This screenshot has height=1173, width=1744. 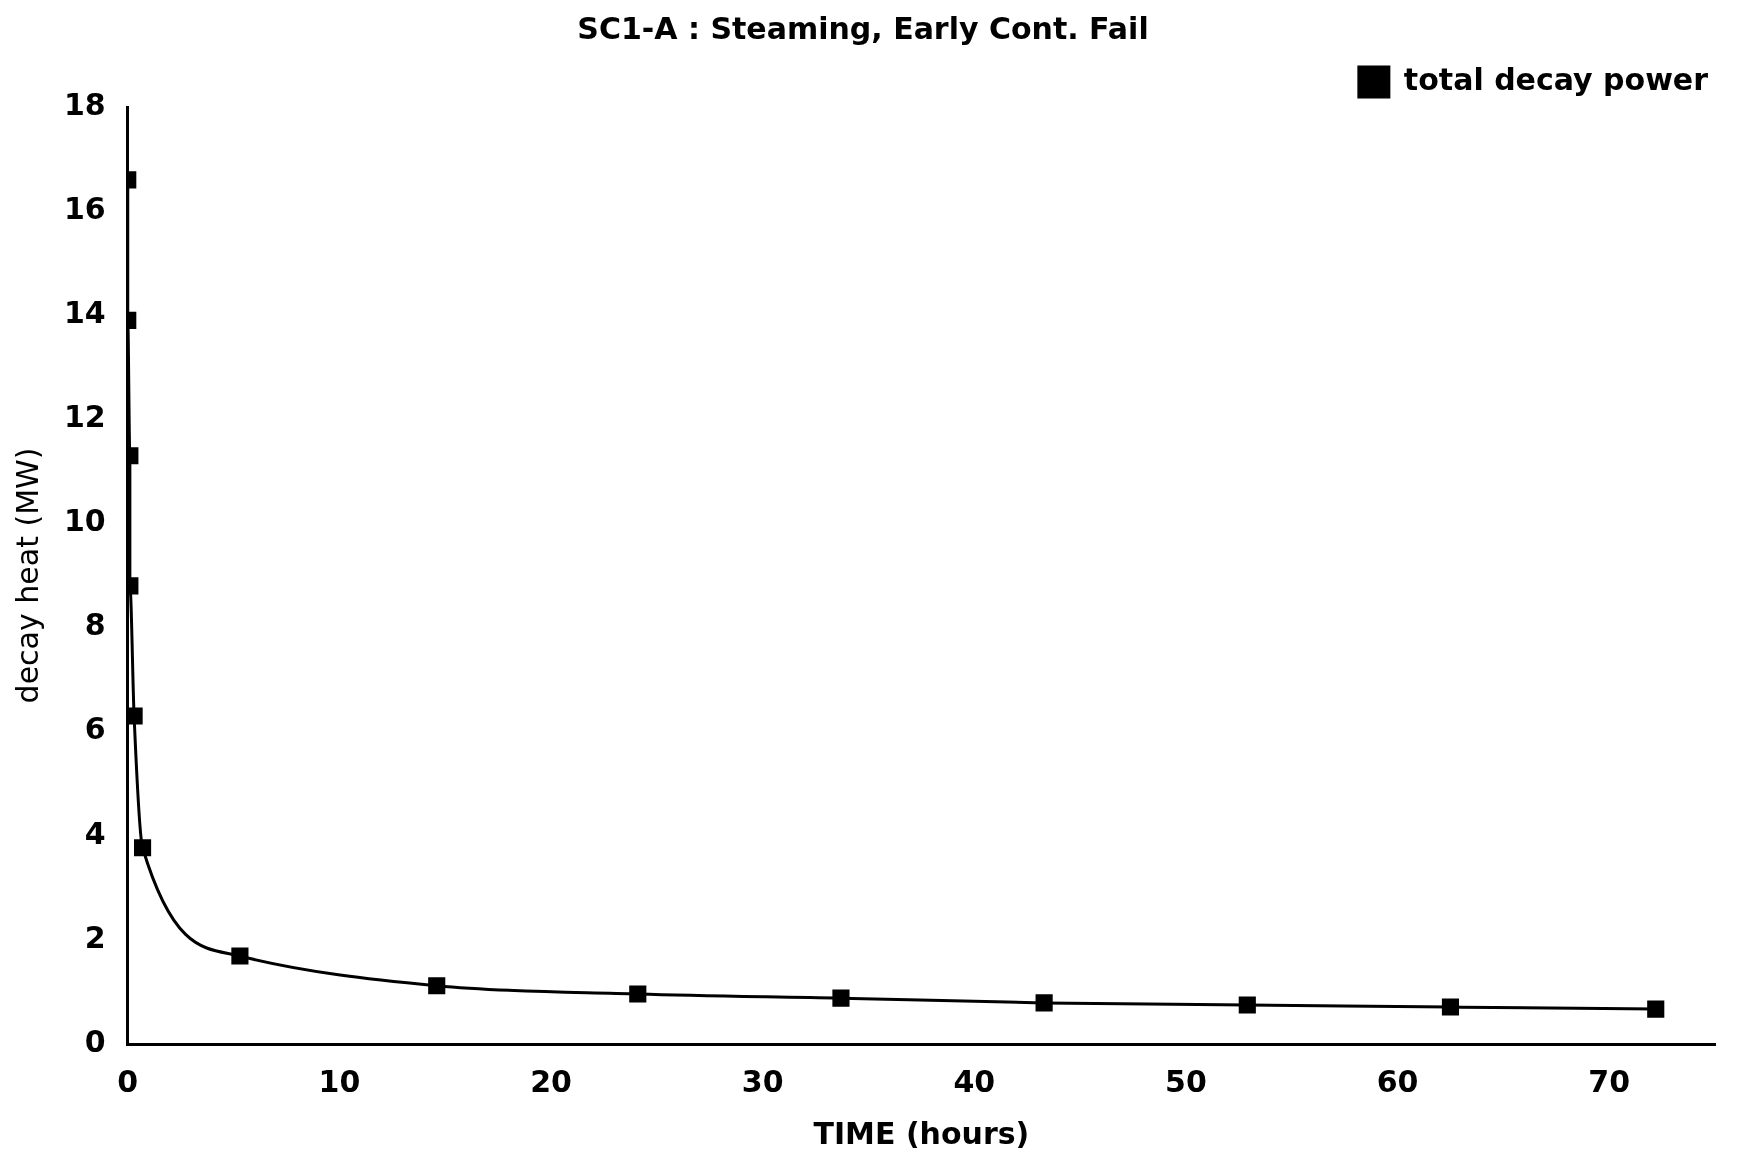 What do you see at coordinates (551, 1081) in the screenshot?
I see `x-tick-label: 20` at bounding box center [551, 1081].